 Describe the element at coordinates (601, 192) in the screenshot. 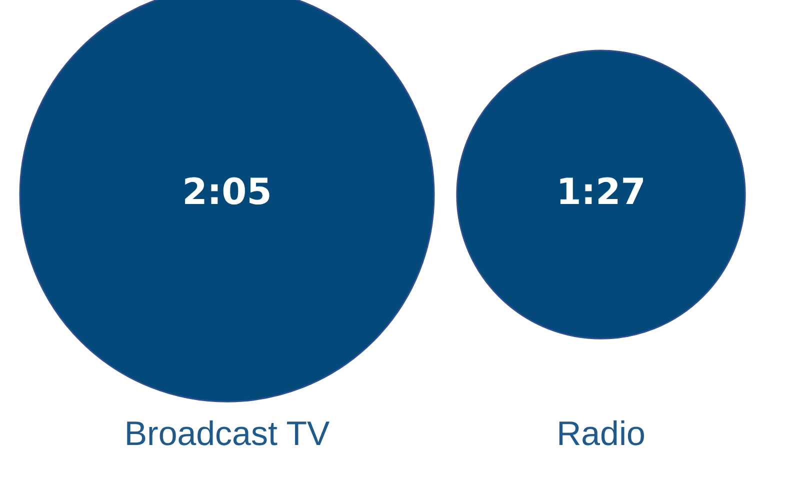

I see `data-label: 1:27` at that location.